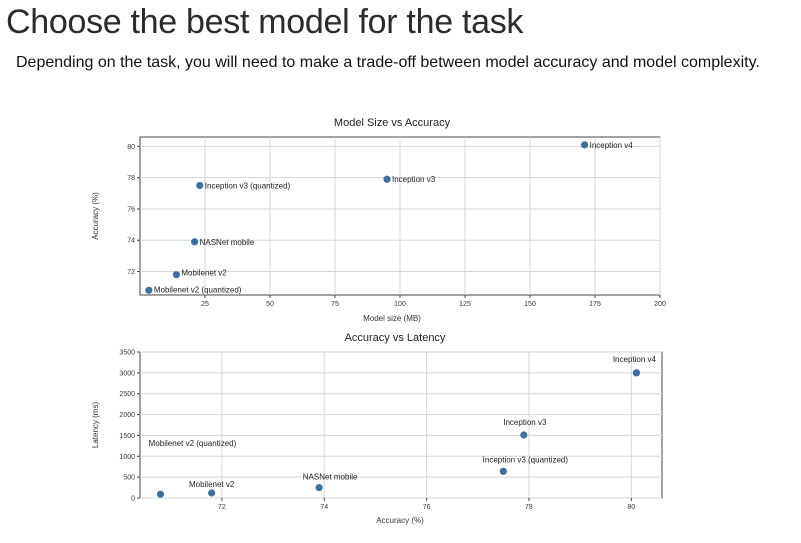  I want to click on y-tick-label: 1500, so click(127, 436).